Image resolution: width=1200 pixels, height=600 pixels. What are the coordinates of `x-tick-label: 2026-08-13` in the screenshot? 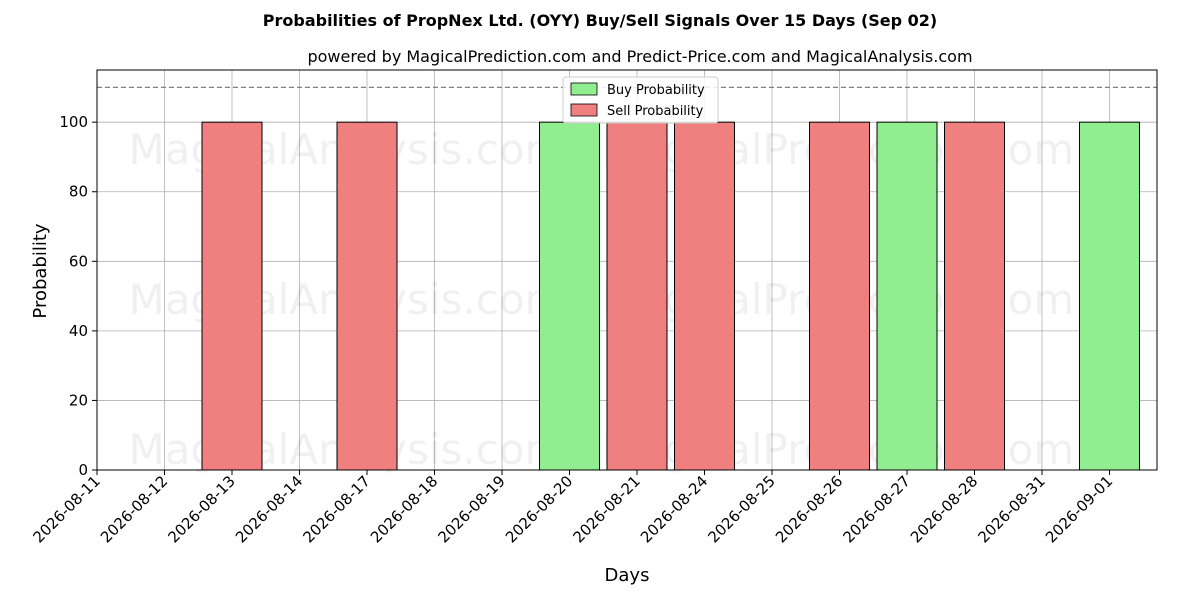 It's located at (201, 509).